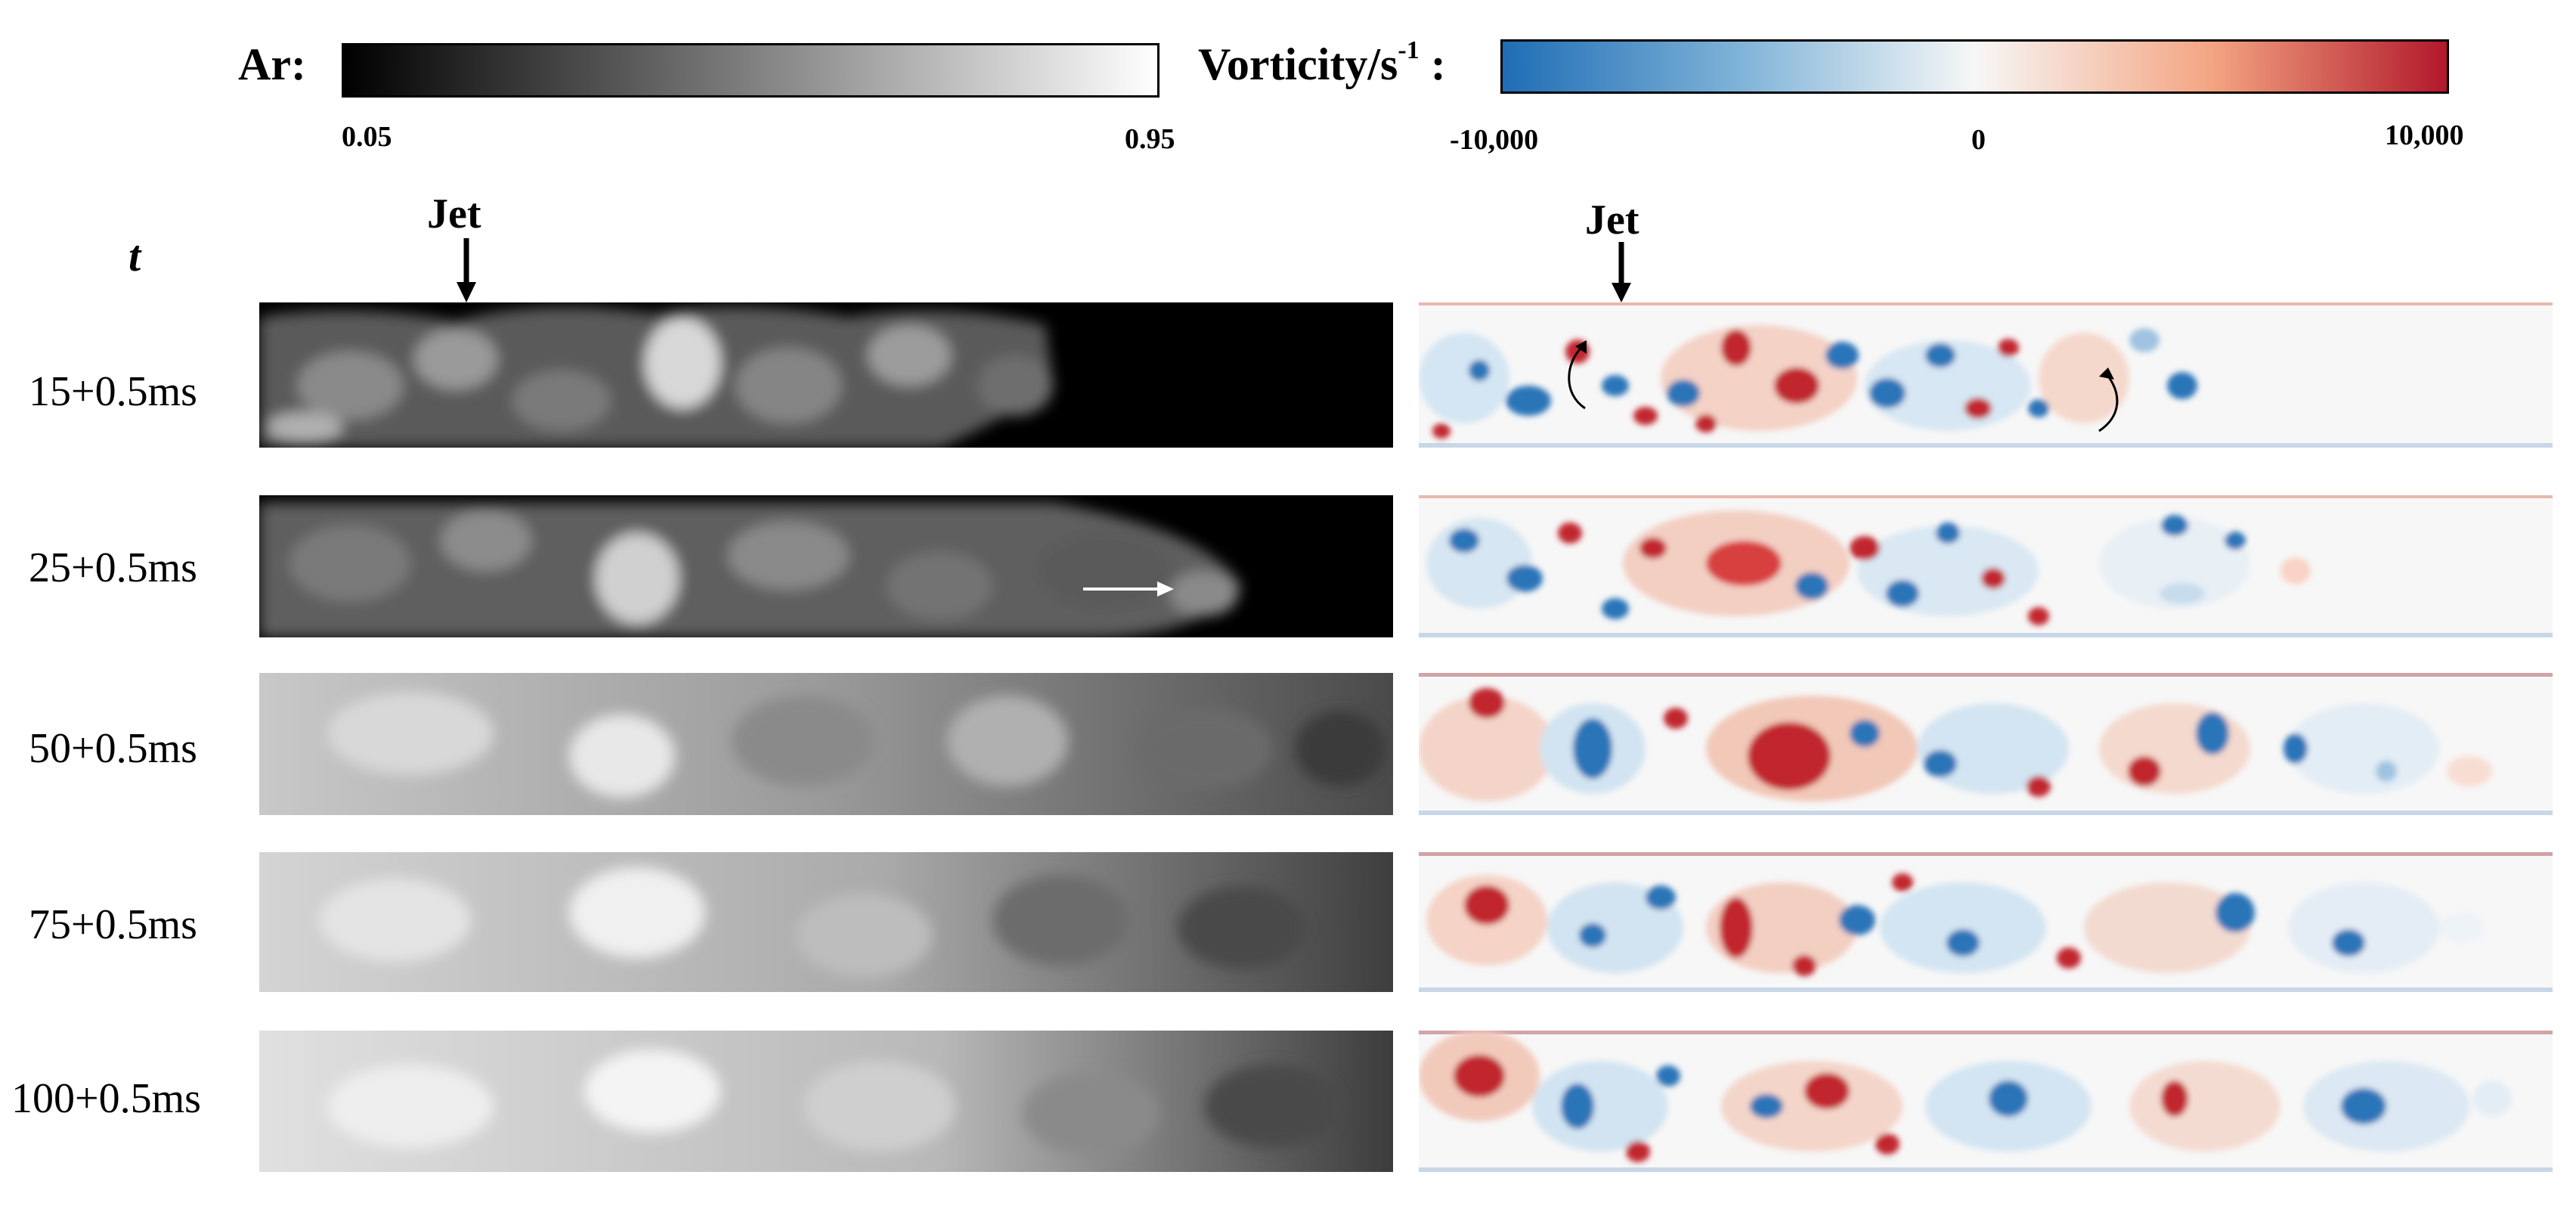 The height and width of the screenshot is (1206, 2576). I want to click on time-label-row-3: 50+0.5ms, so click(113, 748).